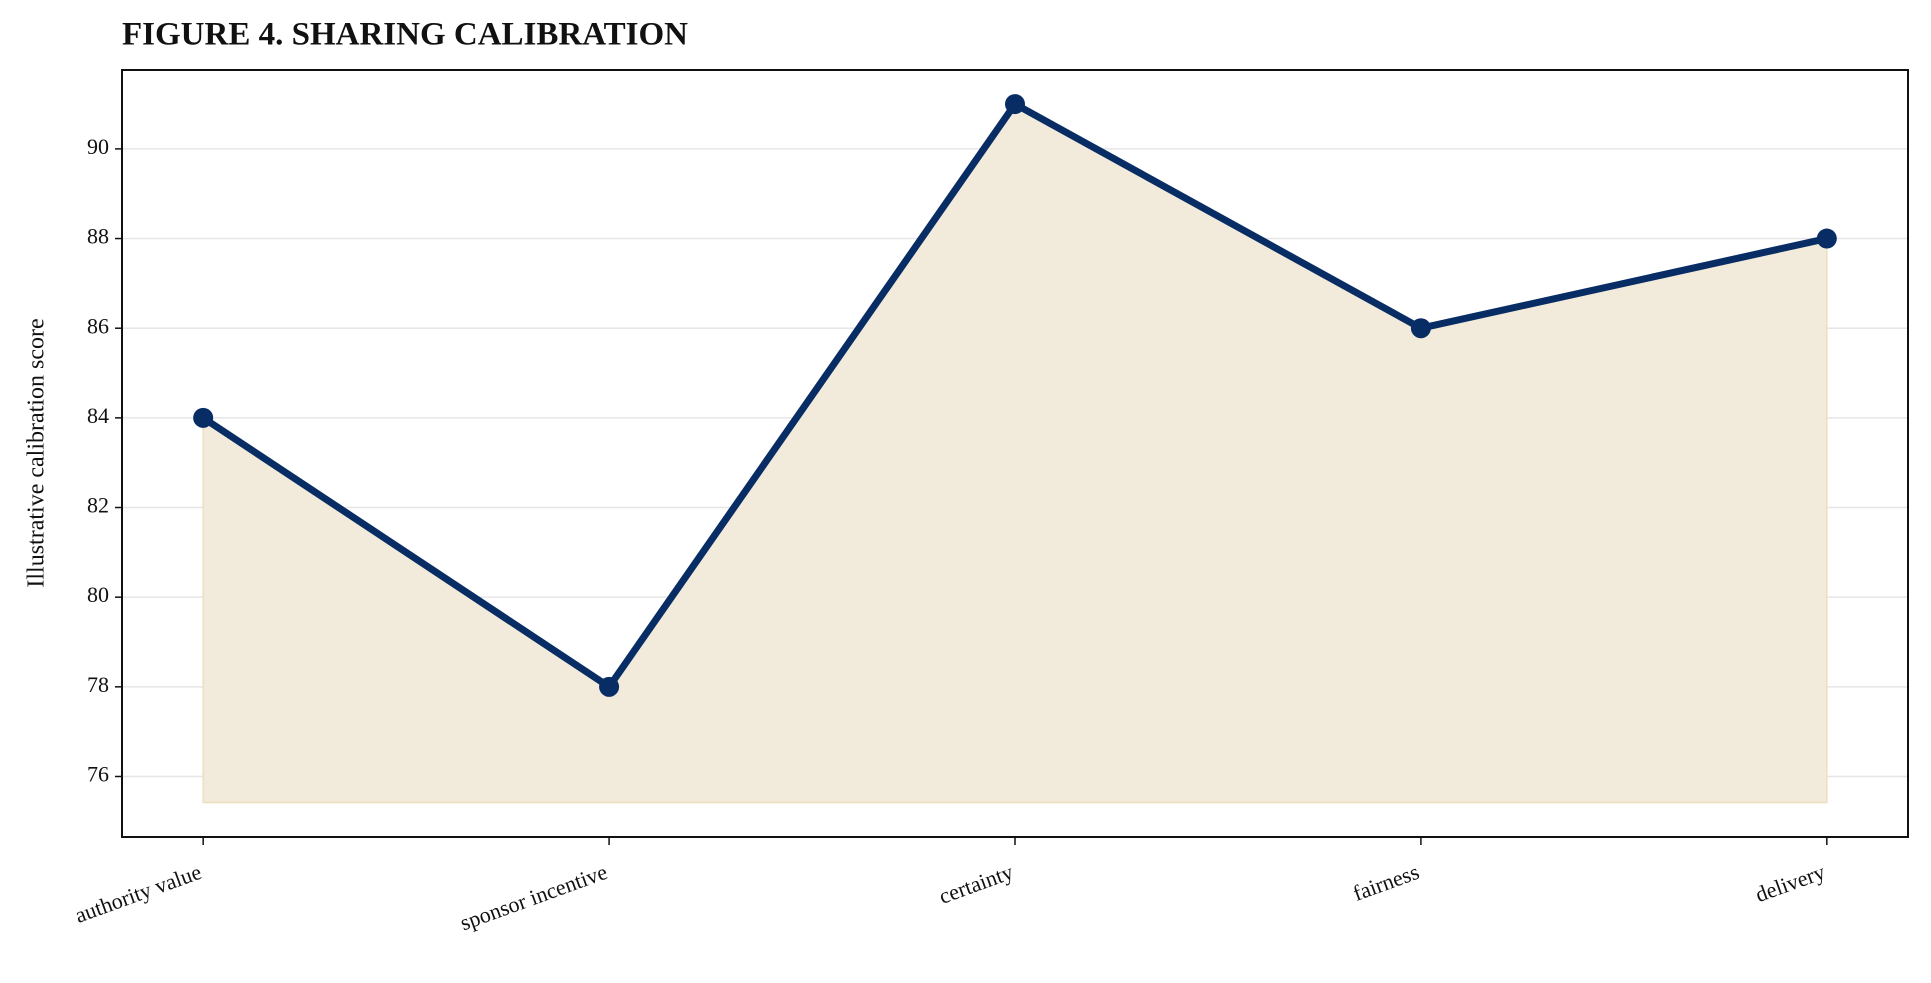  I want to click on y-tick-label: 86, so click(98, 325).